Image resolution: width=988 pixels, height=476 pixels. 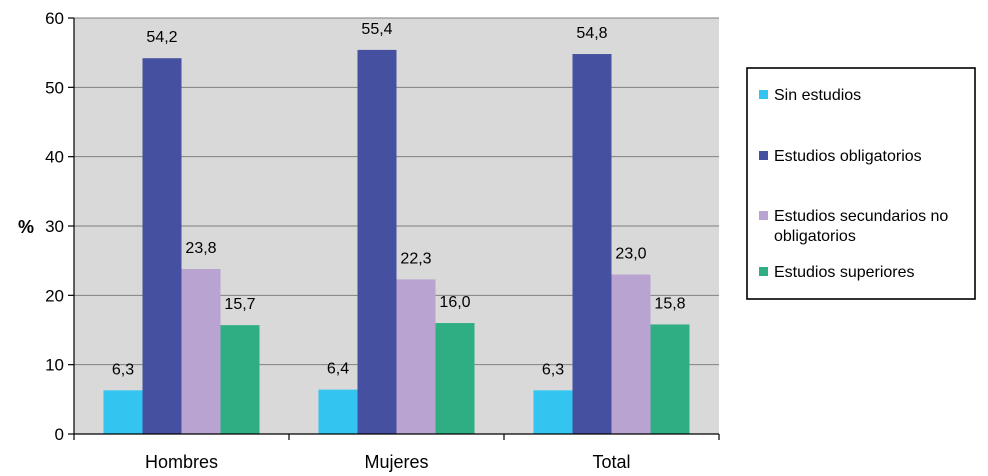 What do you see at coordinates (669, 303) in the screenshot?
I see `data-label: 15,8` at bounding box center [669, 303].